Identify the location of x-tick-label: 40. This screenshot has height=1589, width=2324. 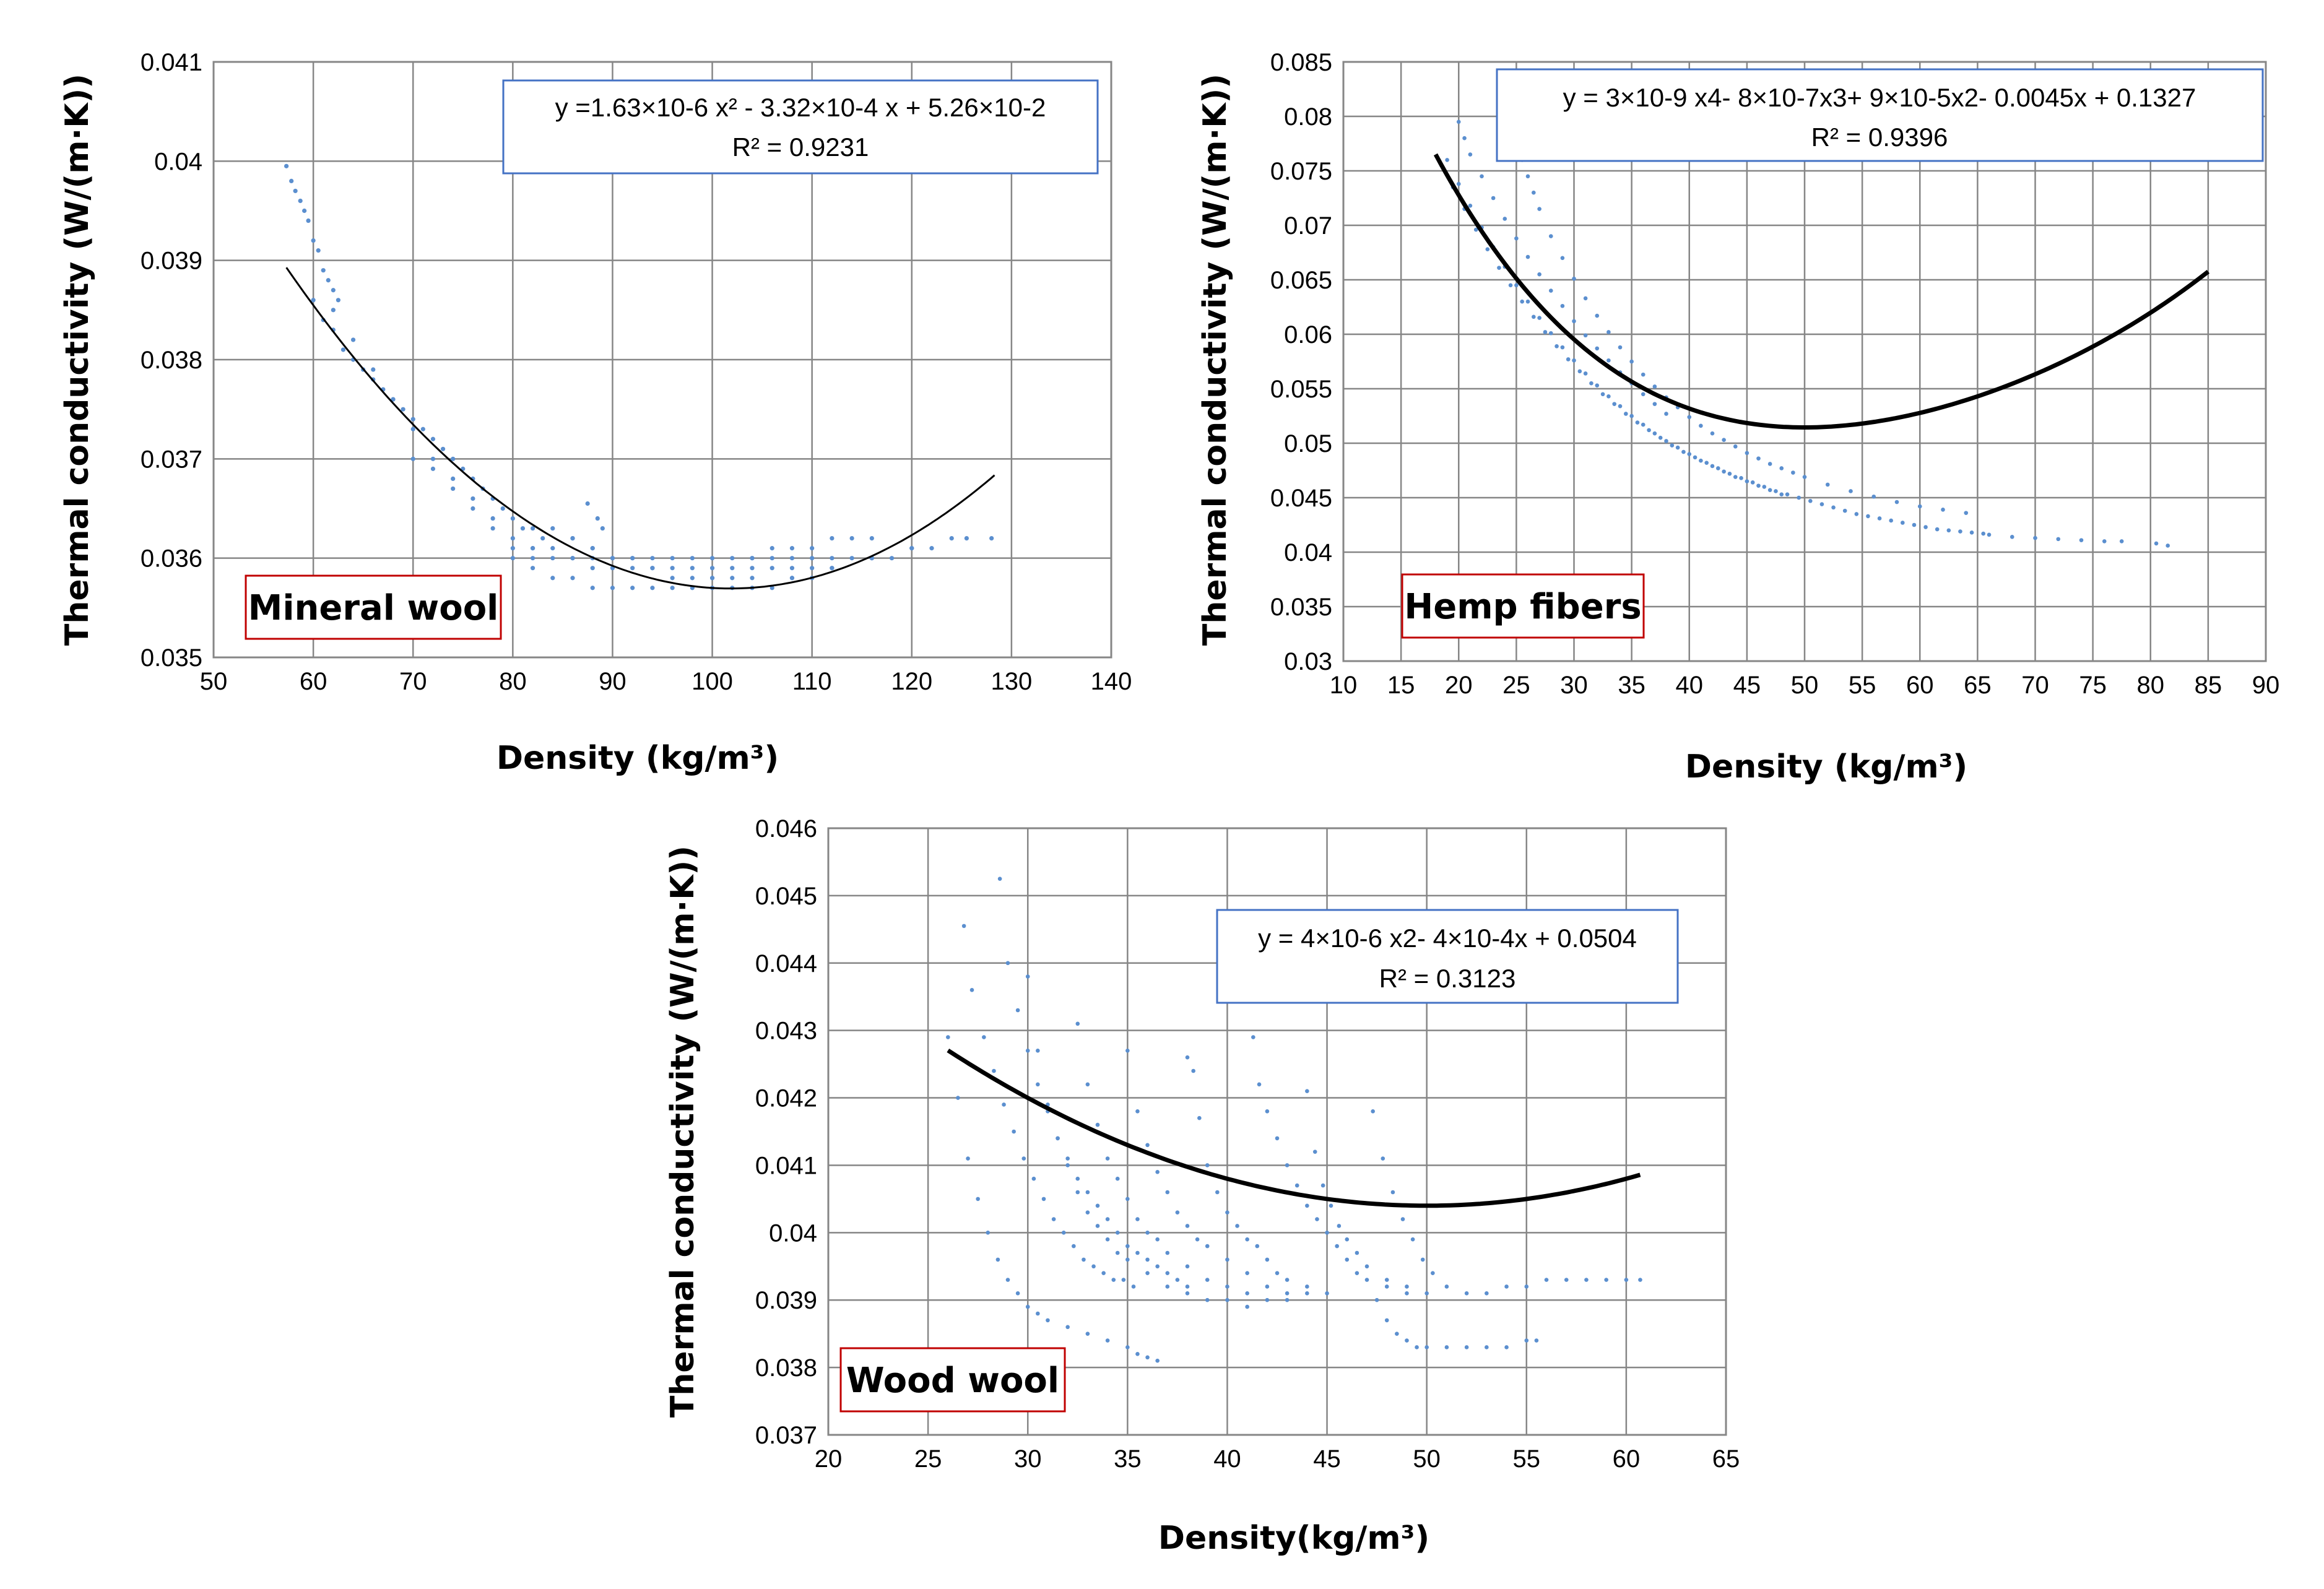
(1690, 685).